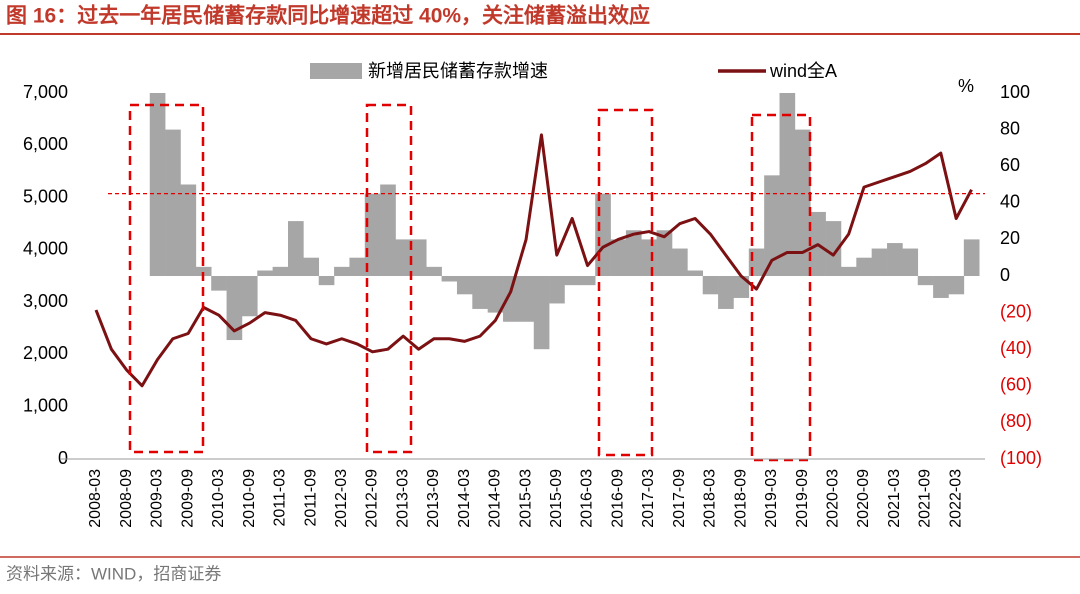 Image resolution: width=1080 pixels, height=594 pixels. I want to click on y2-tick-label: (80), so click(1016, 421).